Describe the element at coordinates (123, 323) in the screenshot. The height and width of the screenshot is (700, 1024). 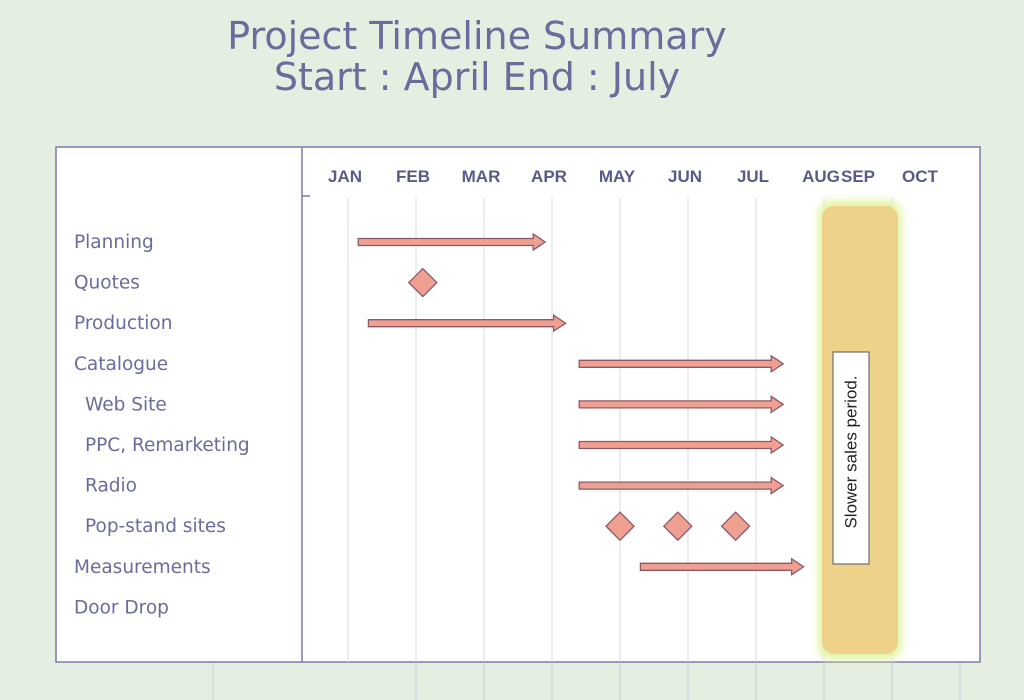
I see `task-label: Production` at that location.